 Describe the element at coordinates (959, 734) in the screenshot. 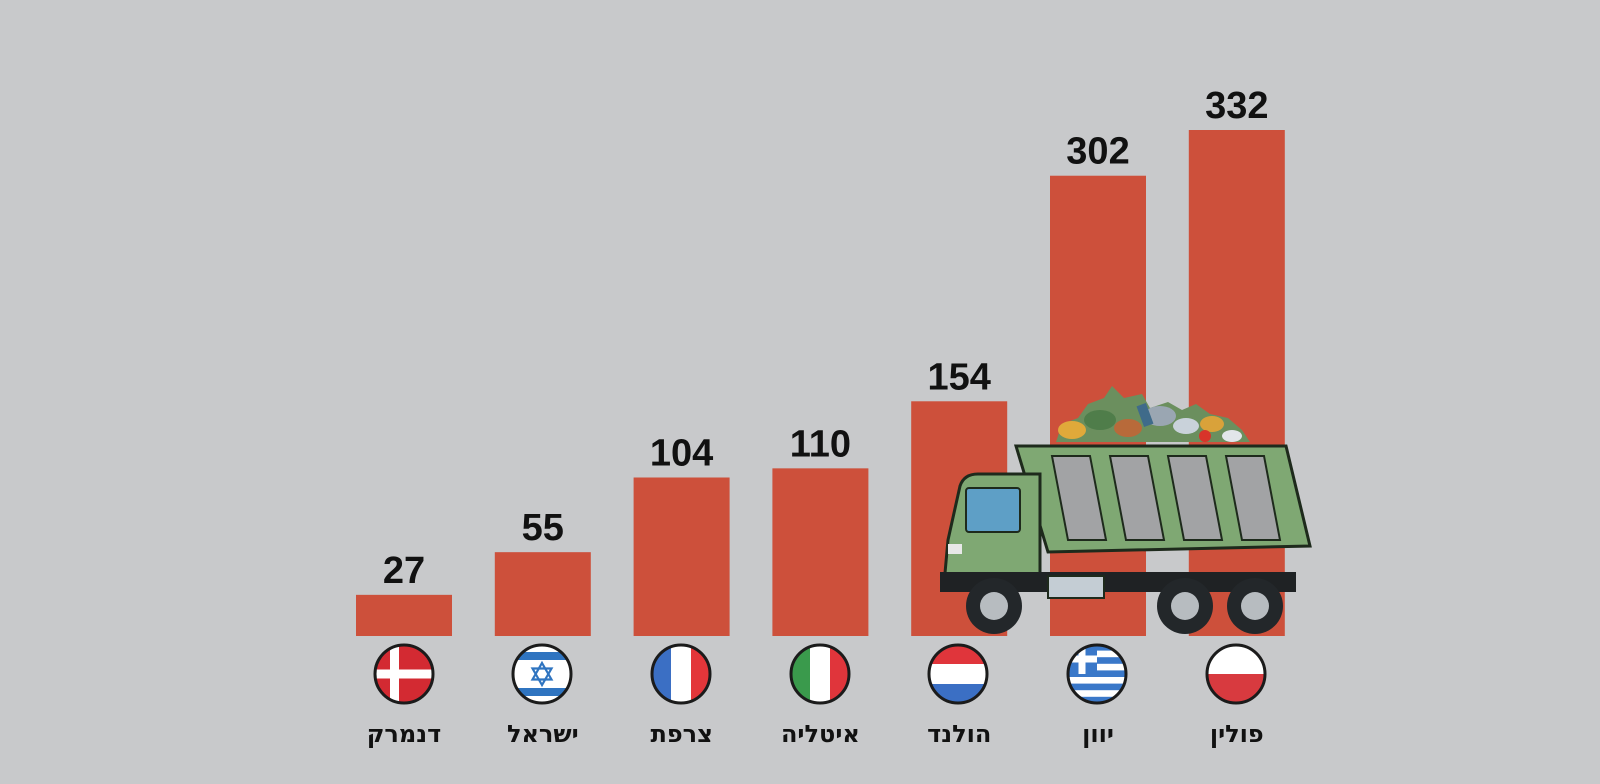

I see `category-label-4: הולנד` at that location.